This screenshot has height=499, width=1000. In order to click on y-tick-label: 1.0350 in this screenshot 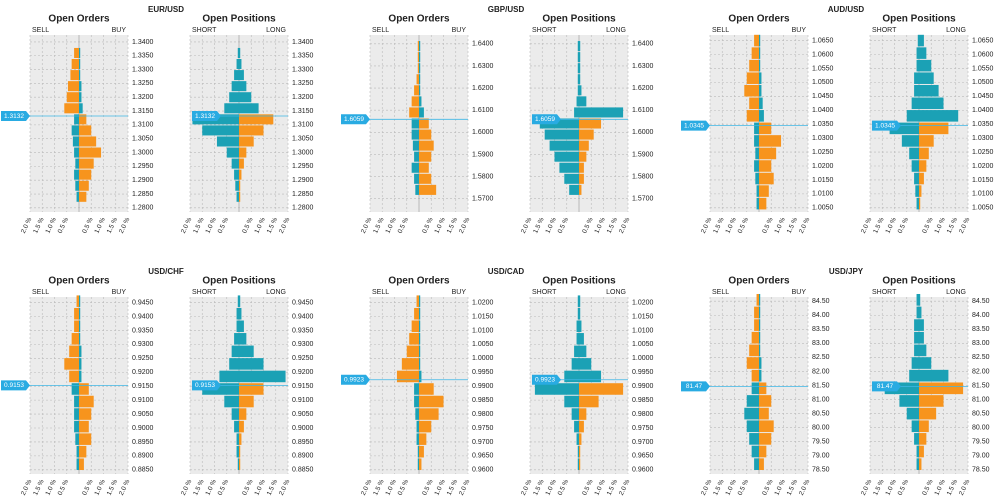, I will do `click(823, 124)`.